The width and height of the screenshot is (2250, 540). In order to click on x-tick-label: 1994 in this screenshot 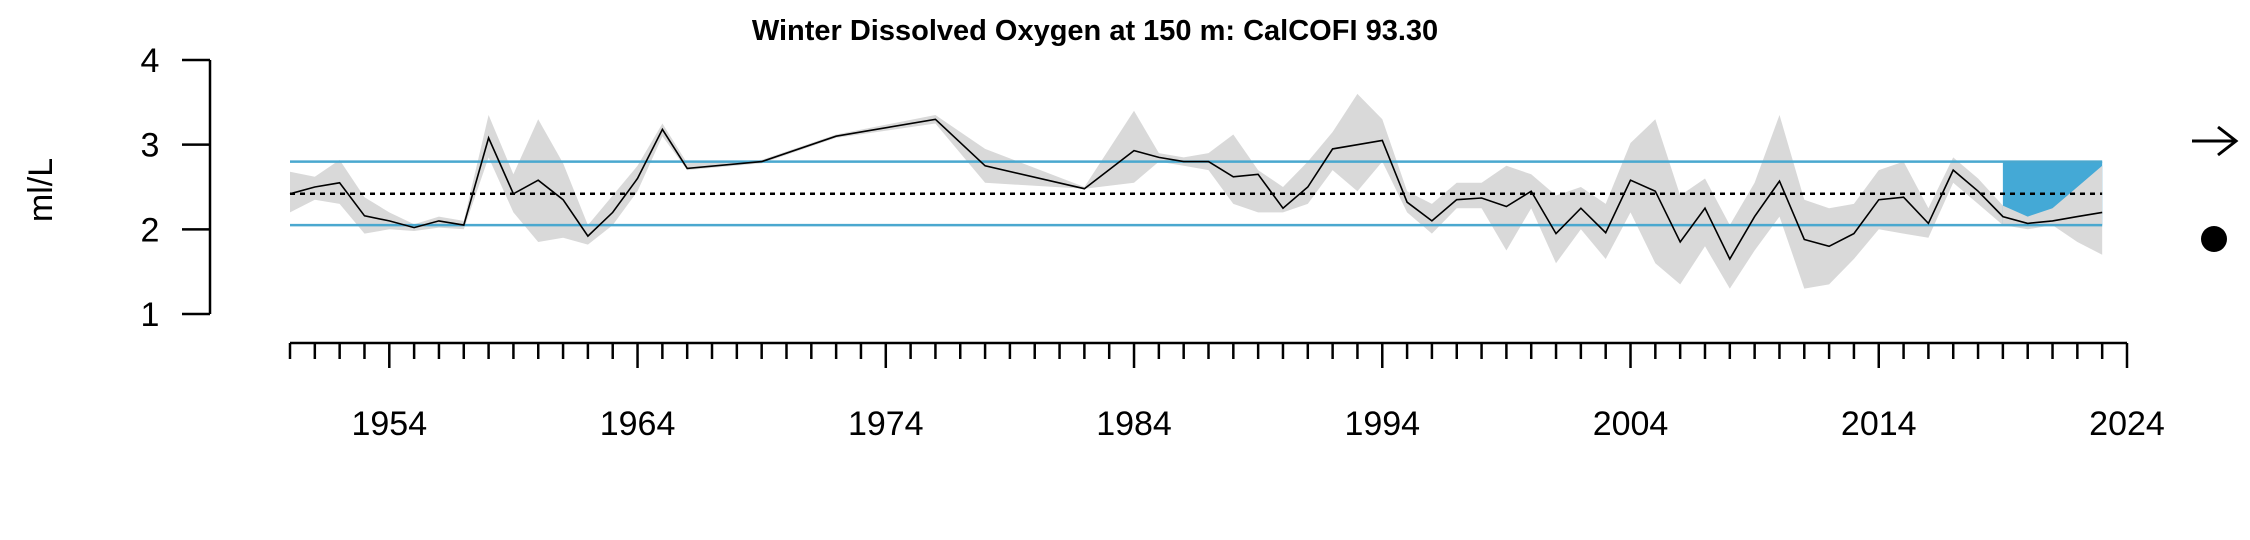, I will do `click(1382, 424)`.